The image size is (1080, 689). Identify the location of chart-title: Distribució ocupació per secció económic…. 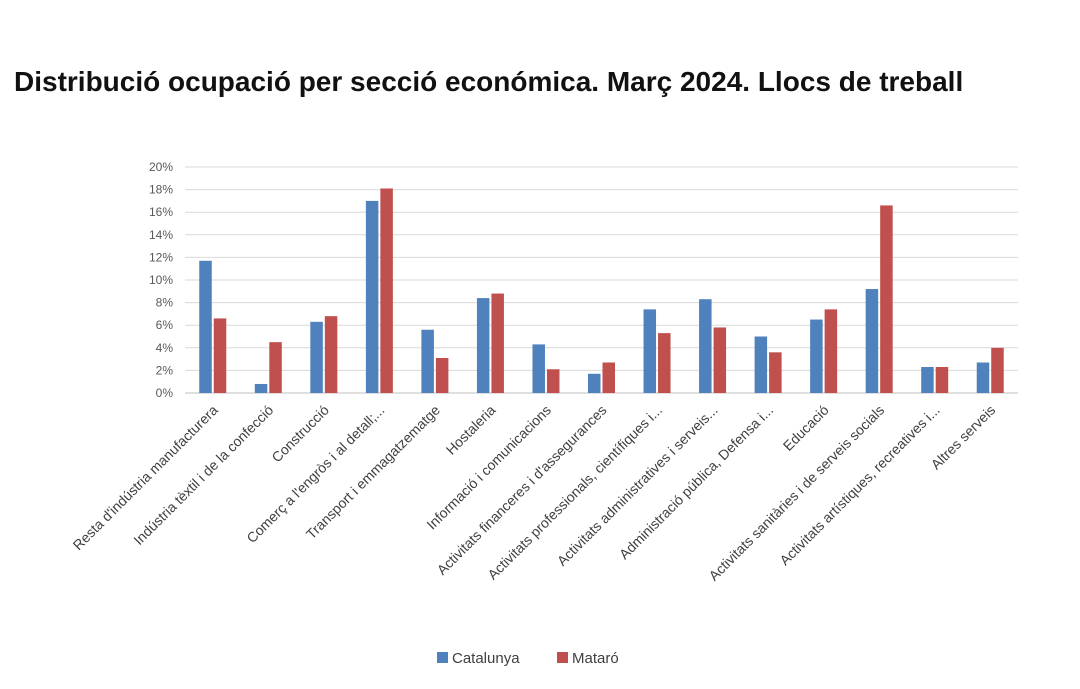
(489, 81).